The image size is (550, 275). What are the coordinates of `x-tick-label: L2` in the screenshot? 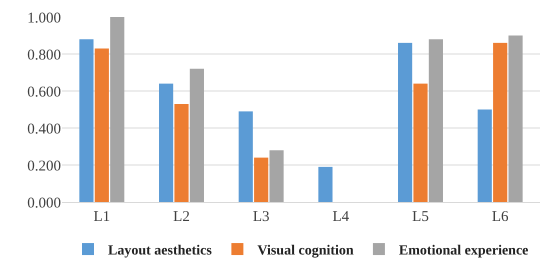 It's located at (181, 217).